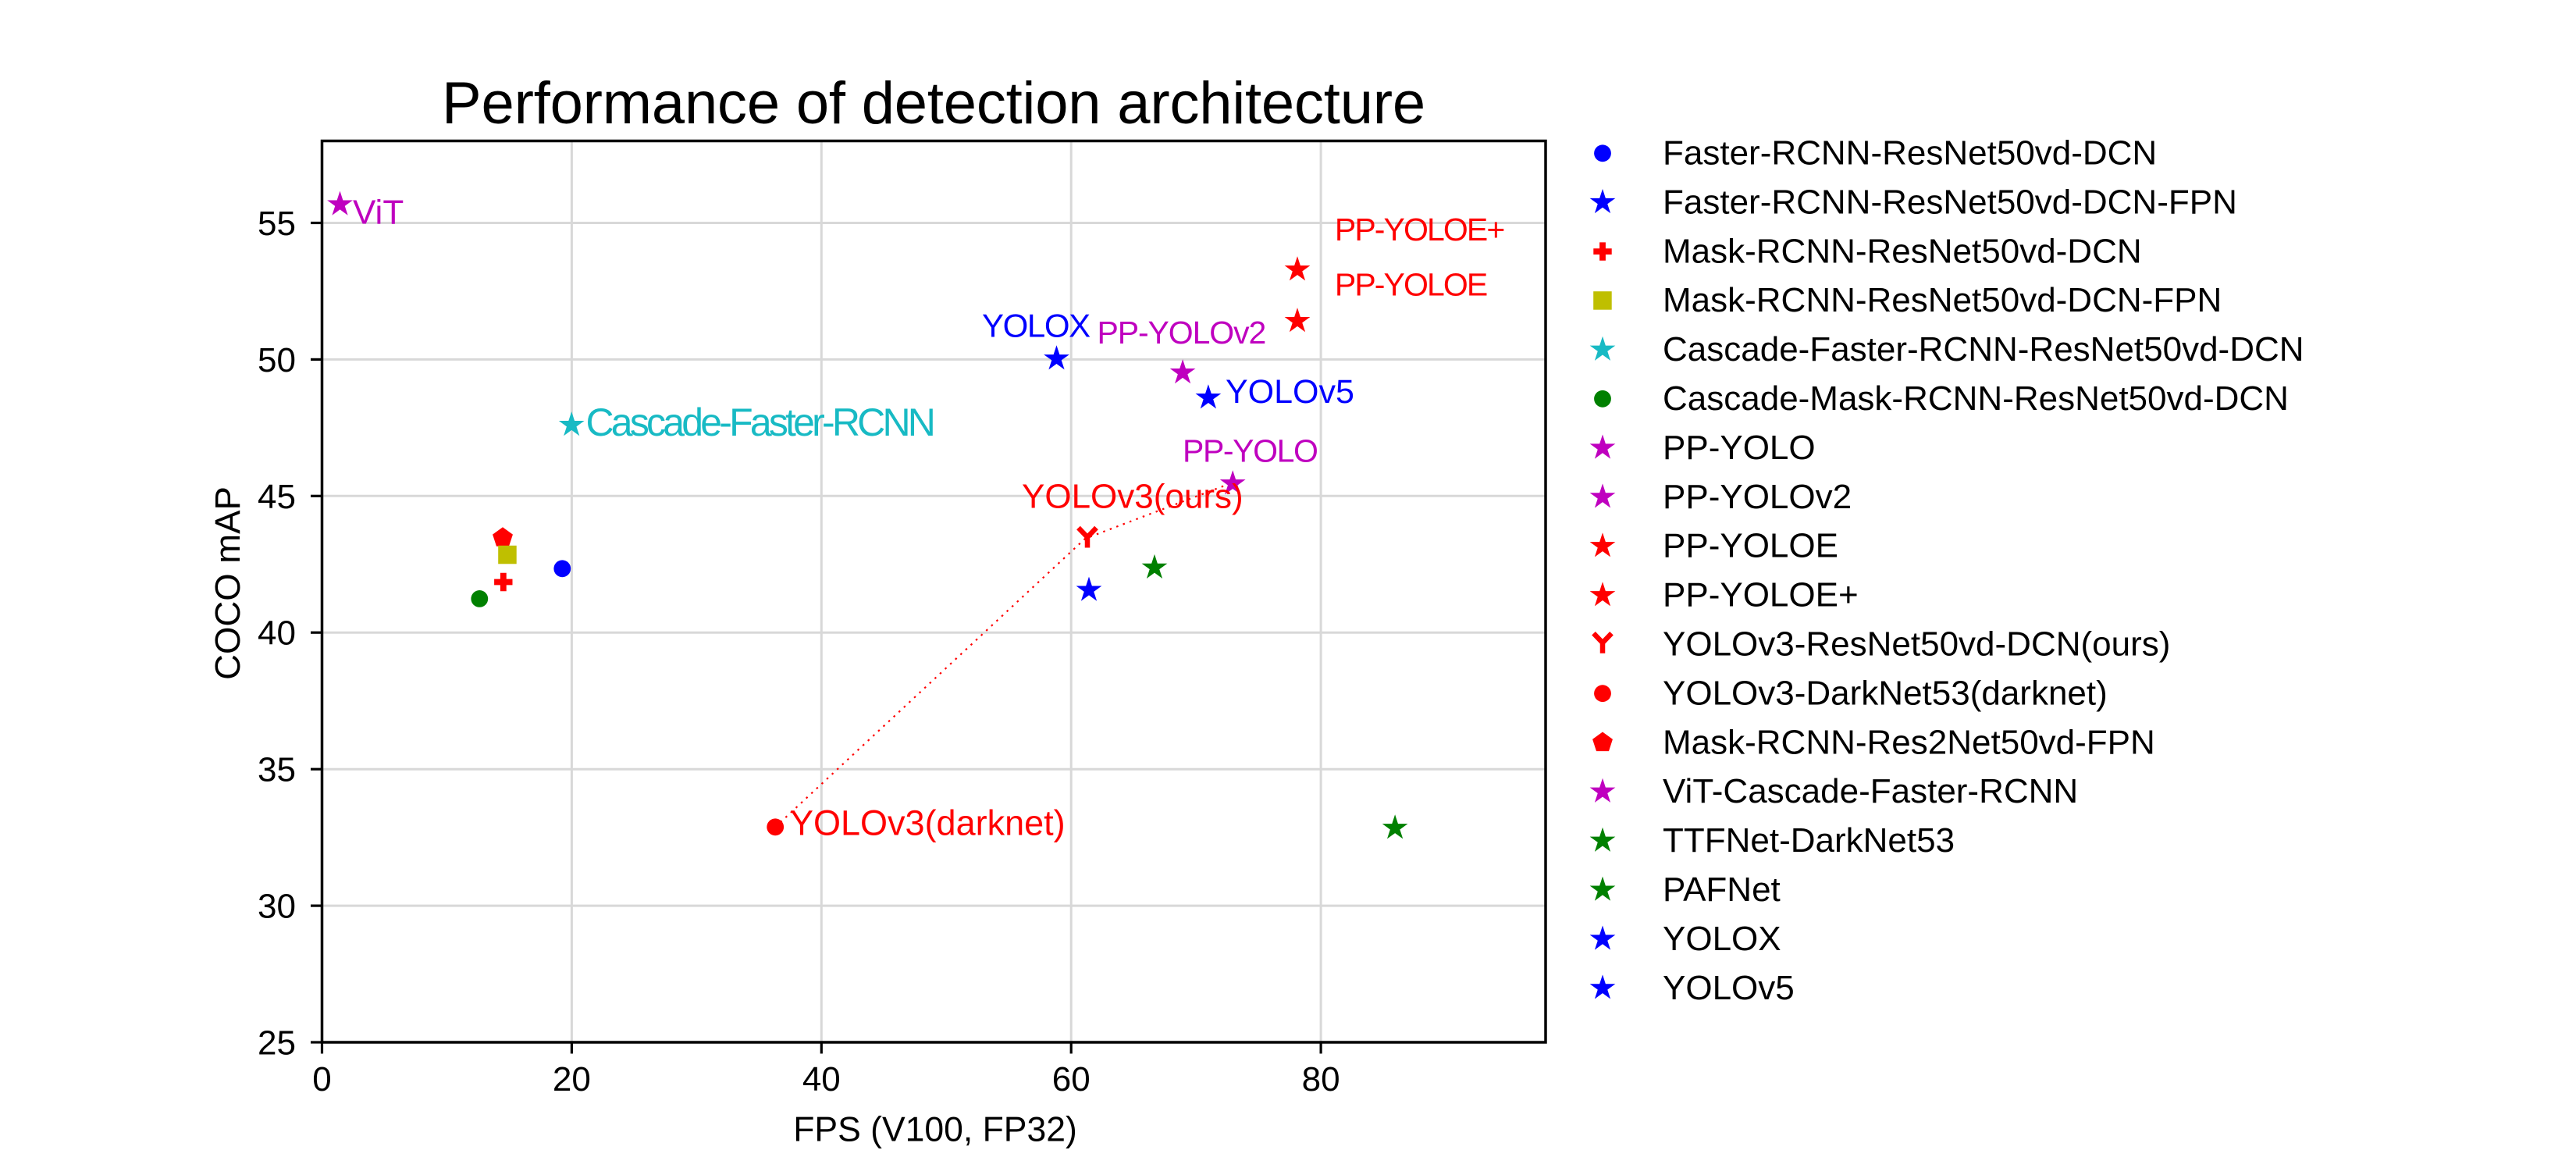 The height and width of the screenshot is (1175, 2576). What do you see at coordinates (1942, 300) in the screenshot?
I see `svg-text: Mask-RCNN-ResNet50vd-DCN-FPN` at bounding box center [1942, 300].